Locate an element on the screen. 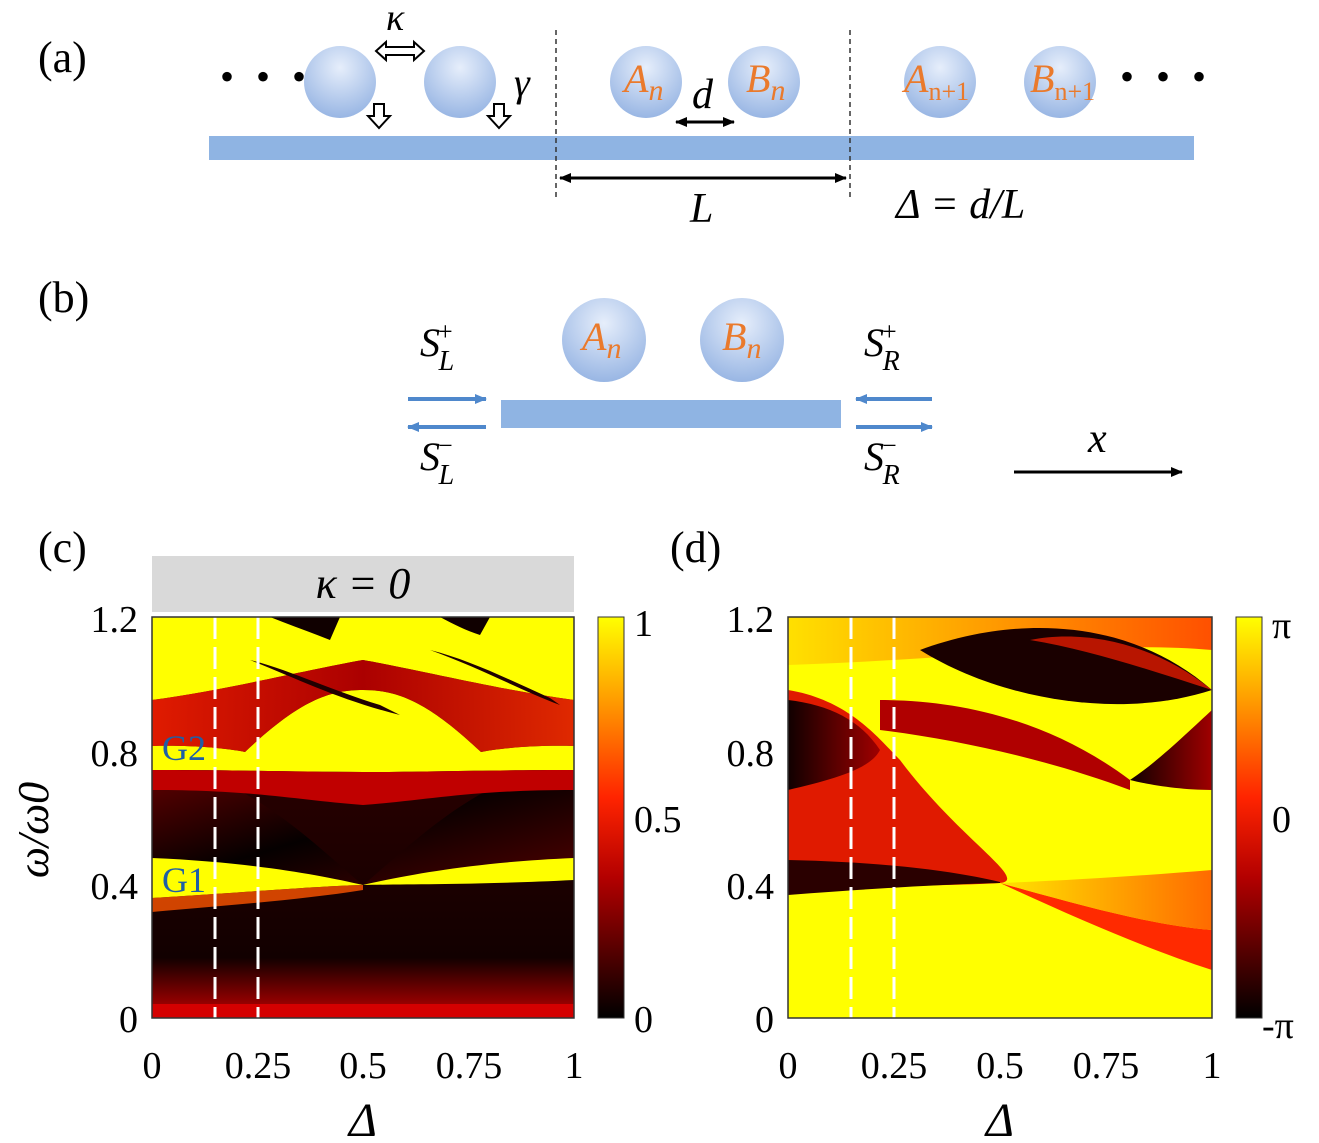 Image resolution: width=1319 pixels, height=1143 pixels. label-Bn1: Bn+1 is located at coordinates (1062, 81).